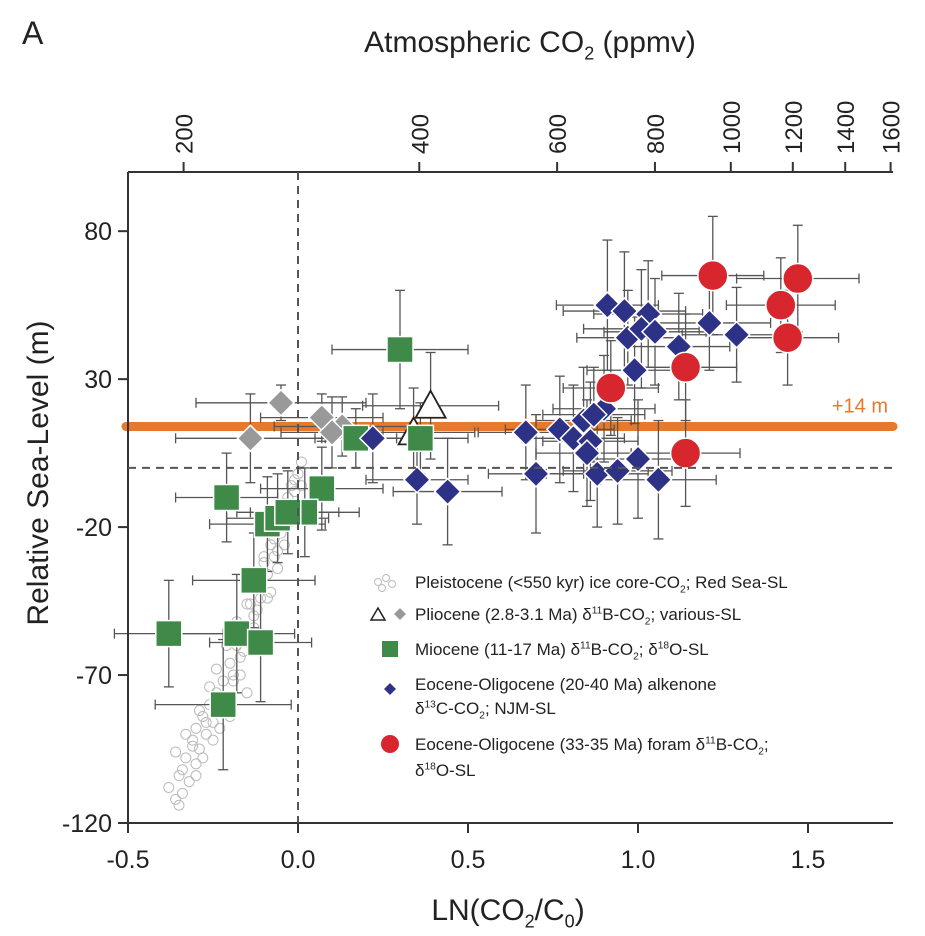 This screenshot has height=936, width=925. What do you see at coordinates (185, 134) in the screenshot?
I see `top-tick-label: 200` at bounding box center [185, 134].